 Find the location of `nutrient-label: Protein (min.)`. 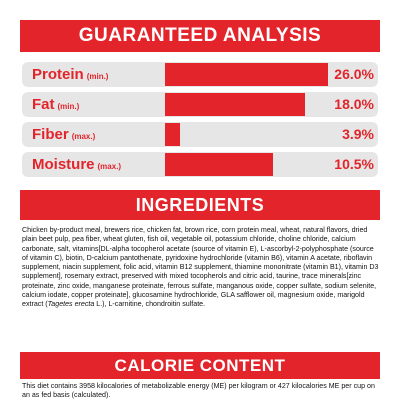

nutrient-label: Protein (min.) is located at coordinates (70, 74).